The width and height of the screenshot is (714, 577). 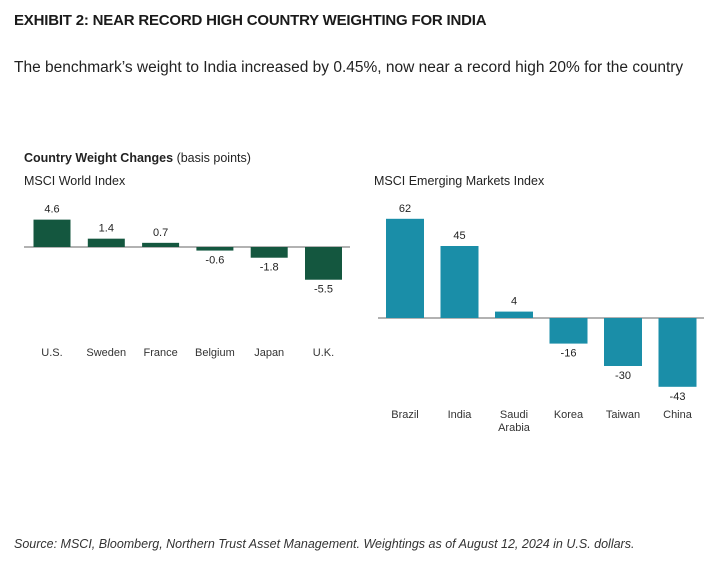 What do you see at coordinates (623, 376) in the screenshot?
I see `em-value-label: -30` at bounding box center [623, 376].